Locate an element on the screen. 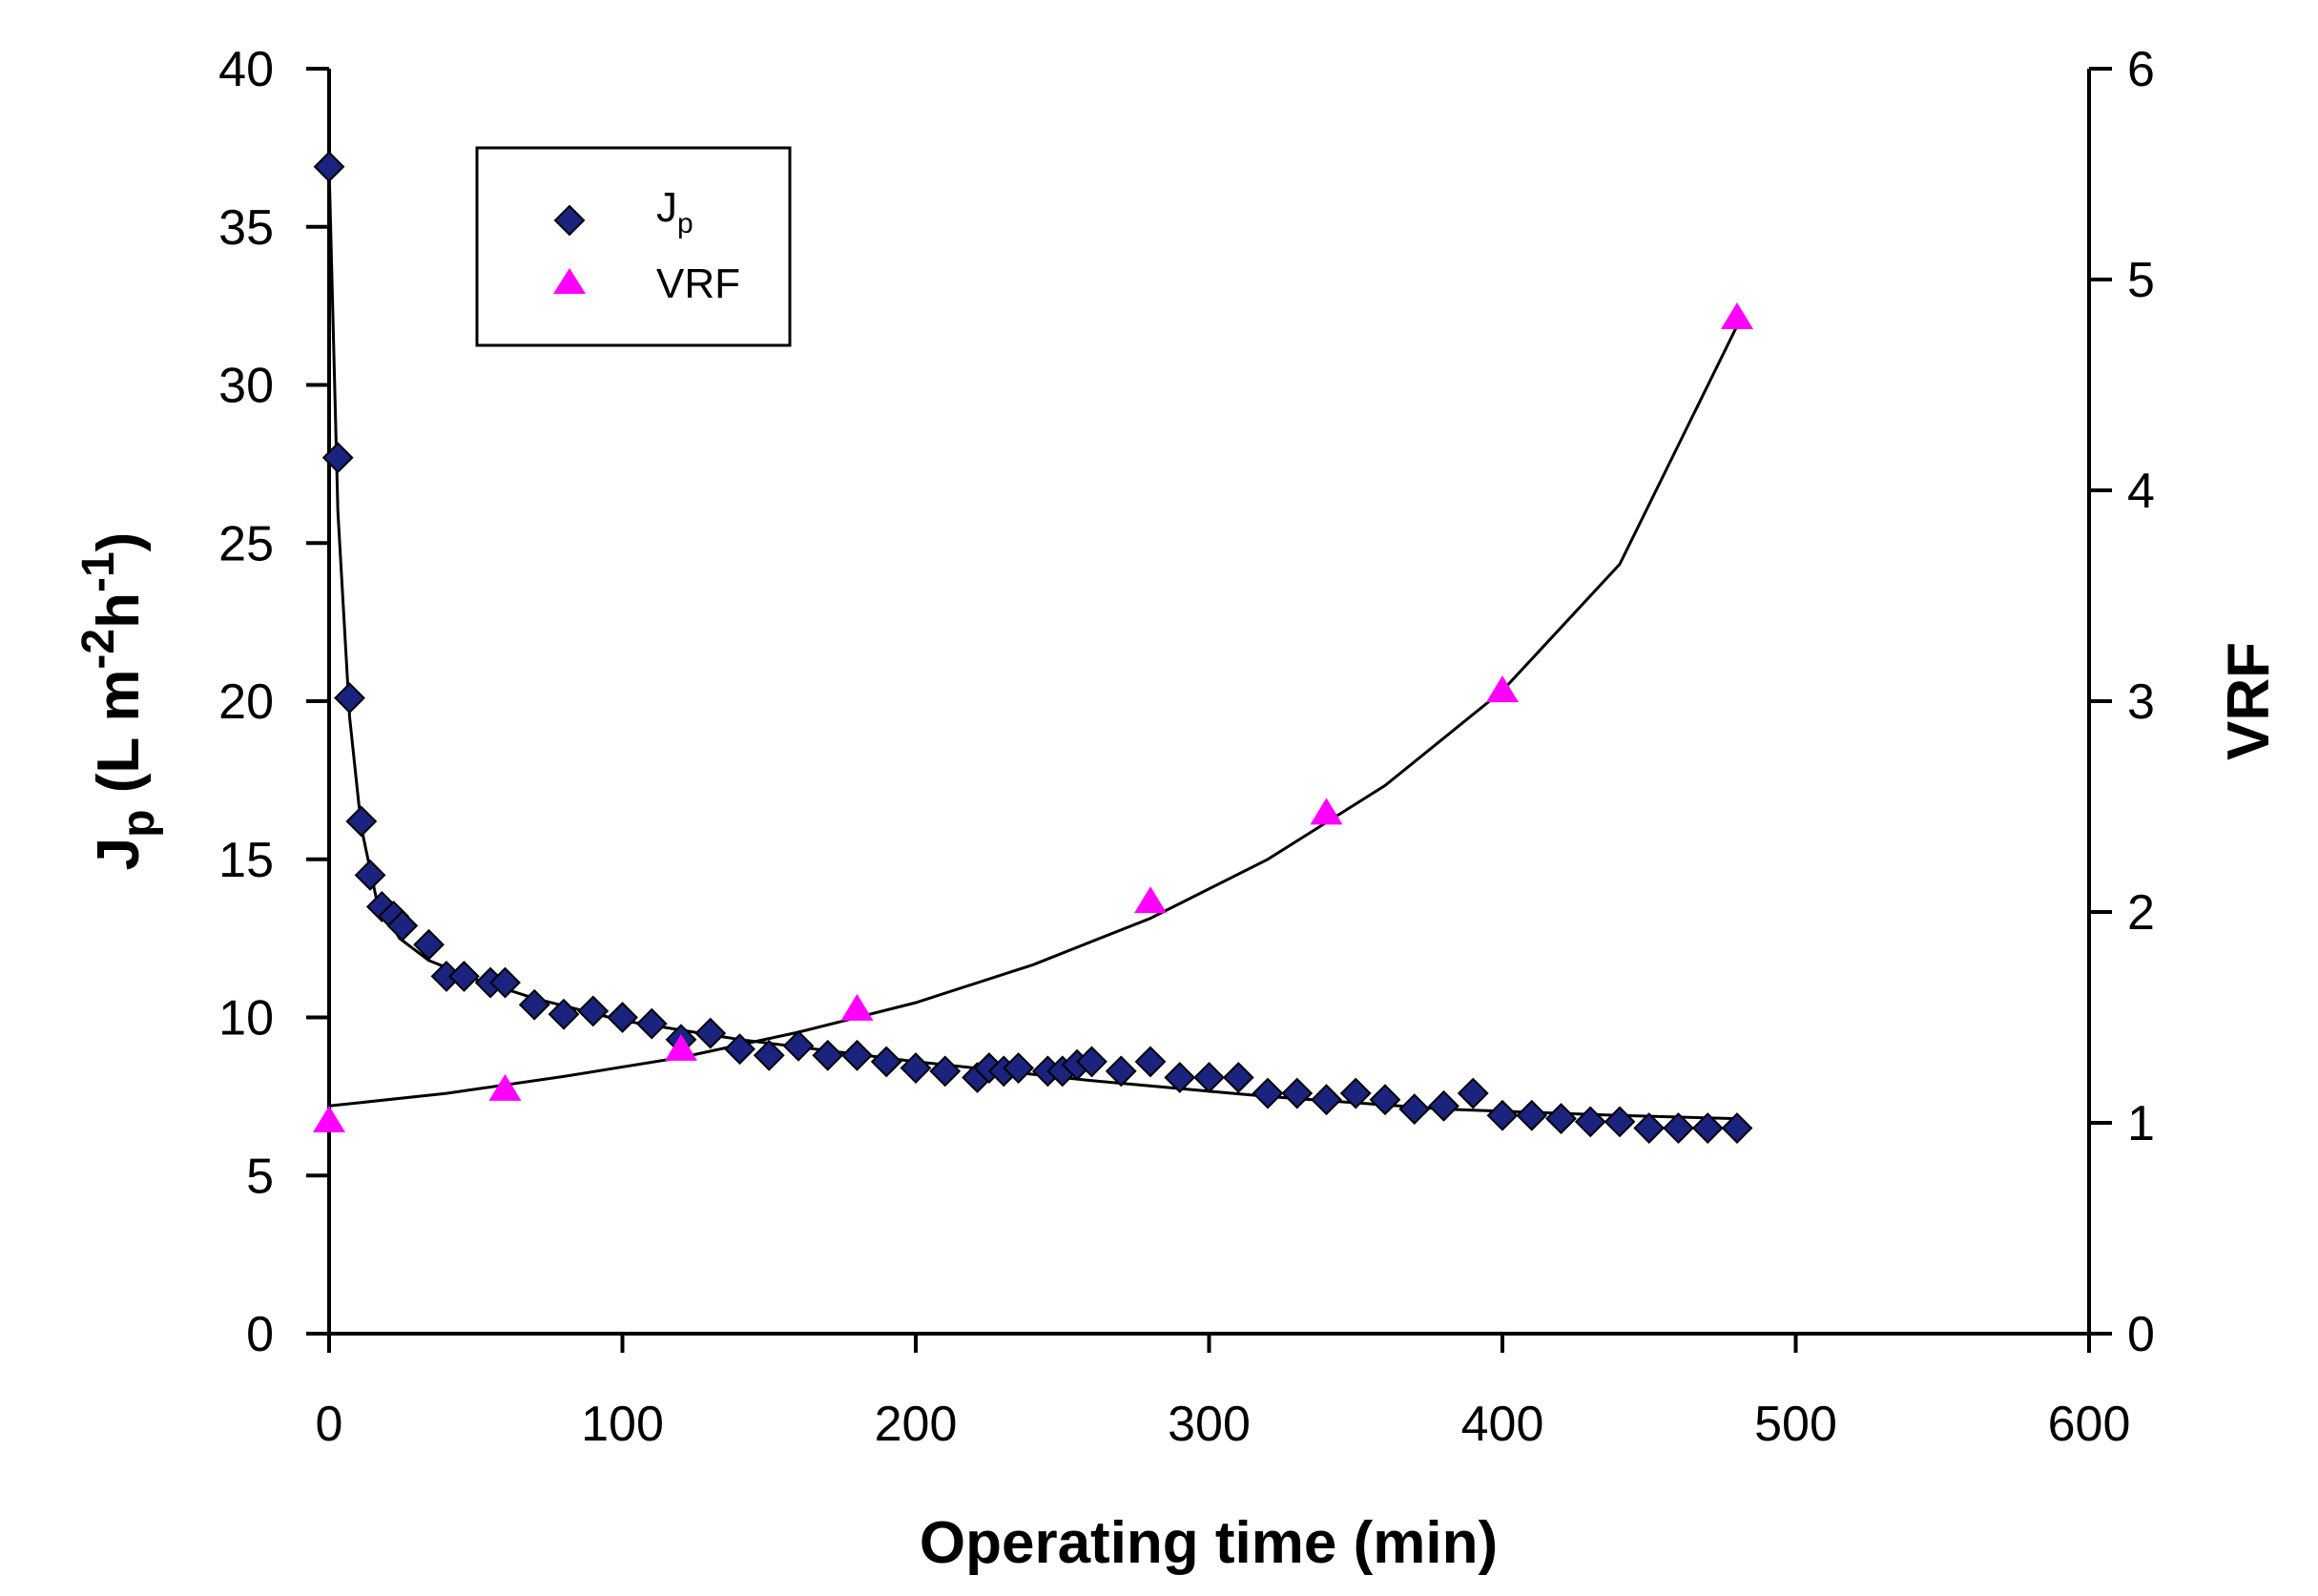  y-axis-title-main: J is located at coordinates (119, 854).